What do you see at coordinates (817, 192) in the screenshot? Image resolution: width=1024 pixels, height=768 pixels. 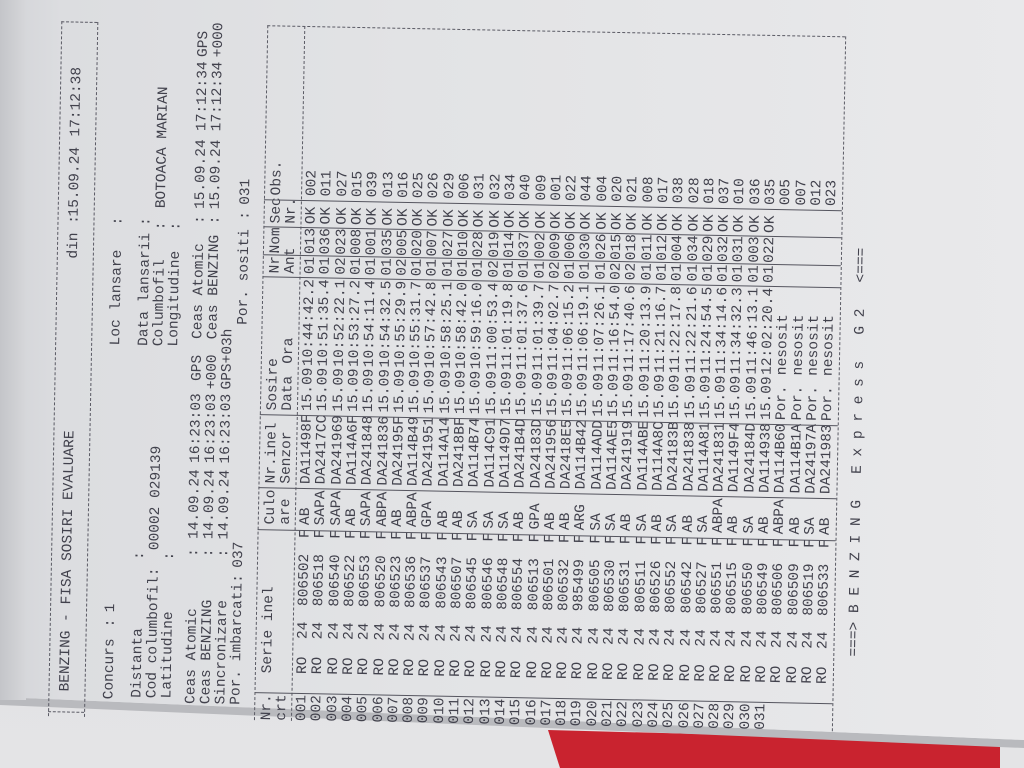 I see `cell-obs: 012` at bounding box center [817, 192].